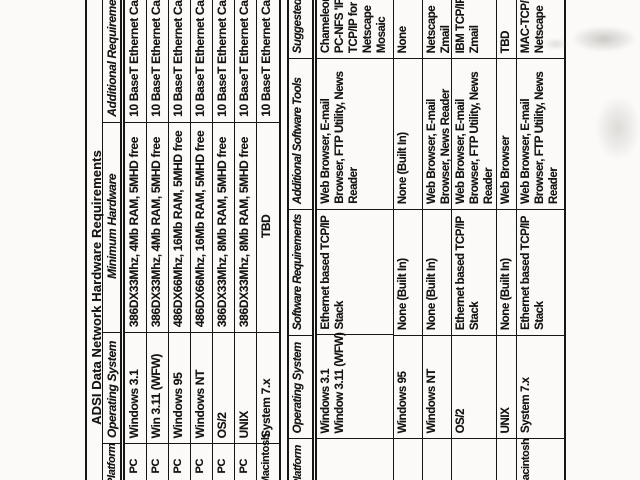 Image resolution: width=640 pixels, height=480 pixels. Describe the element at coordinates (96, 287) in the screenshot. I see `table-title: ADSI Data Network Hardware Requirements` at that location.